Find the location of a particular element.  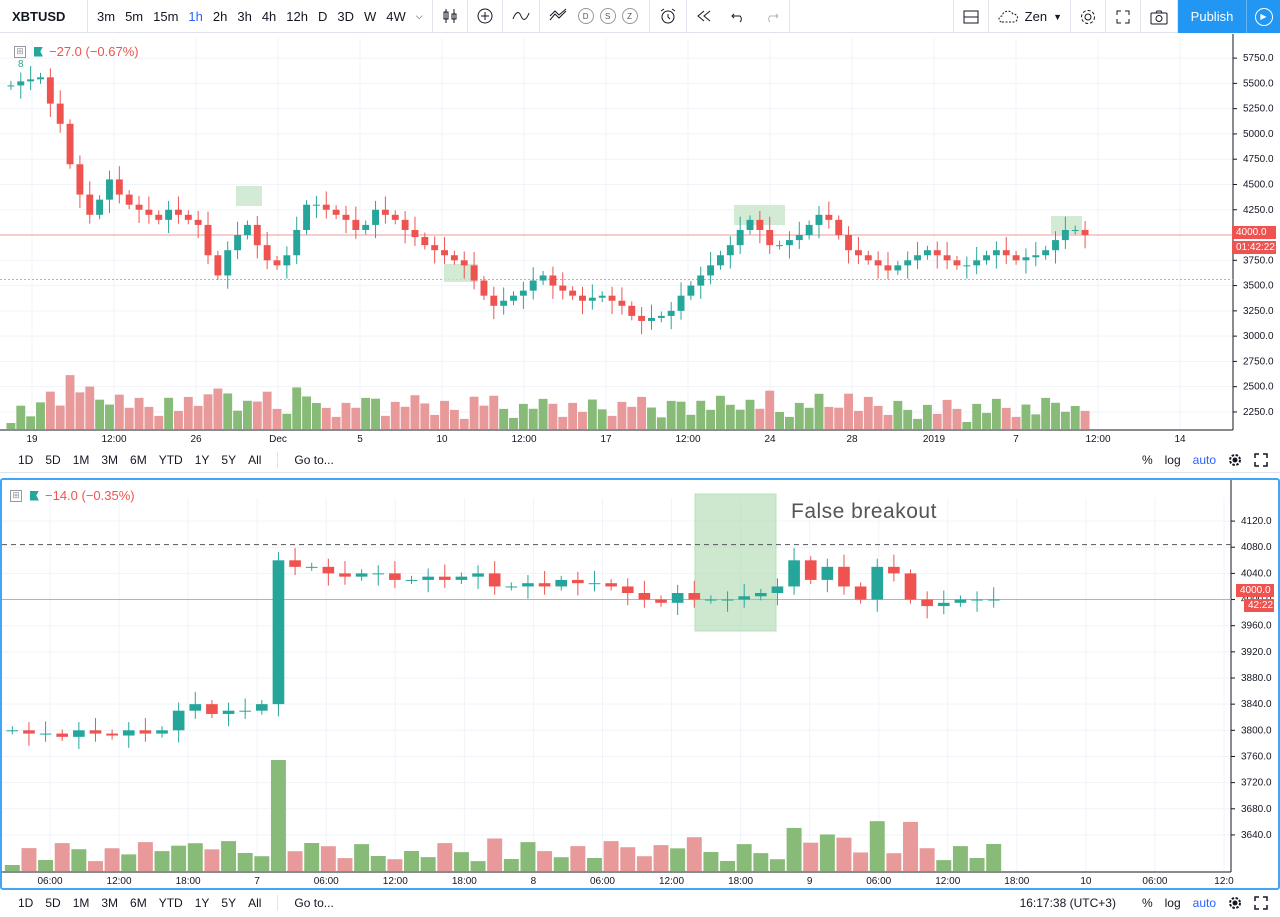

bottom-auto-toggle: auto is located at coordinates (1204, 903).